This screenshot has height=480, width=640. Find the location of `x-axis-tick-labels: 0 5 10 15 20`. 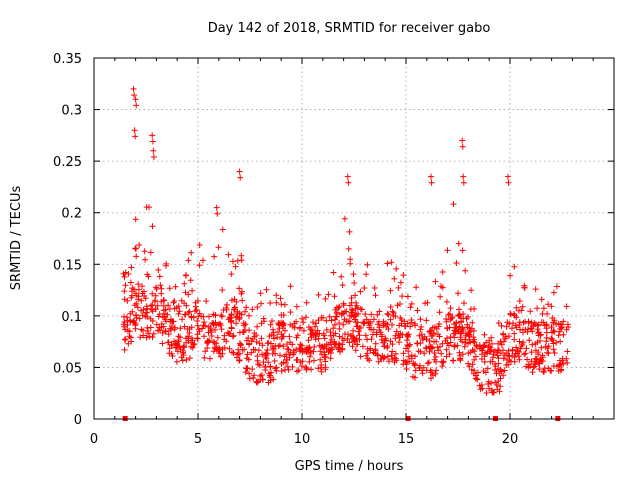

x-axis-tick-labels: 0 5 10 15 20 is located at coordinates (304, 439).